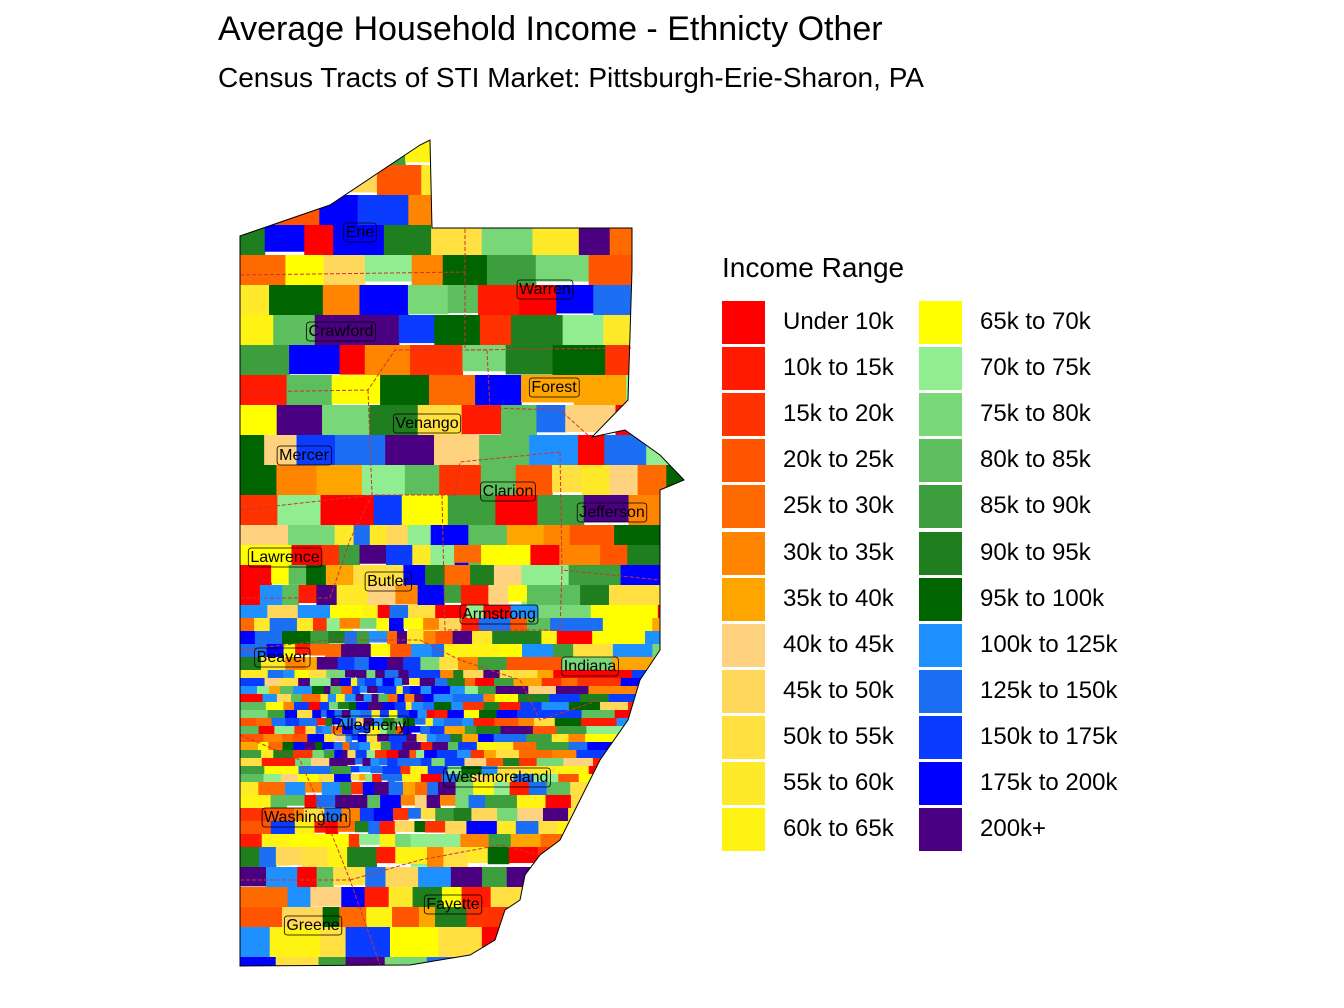 This screenshot has width=1344, height=1008. What do you see at coordinates (306, 817) in the screenshot?
I see `county-label-washington: Washington` at bounding box center [306, 817].